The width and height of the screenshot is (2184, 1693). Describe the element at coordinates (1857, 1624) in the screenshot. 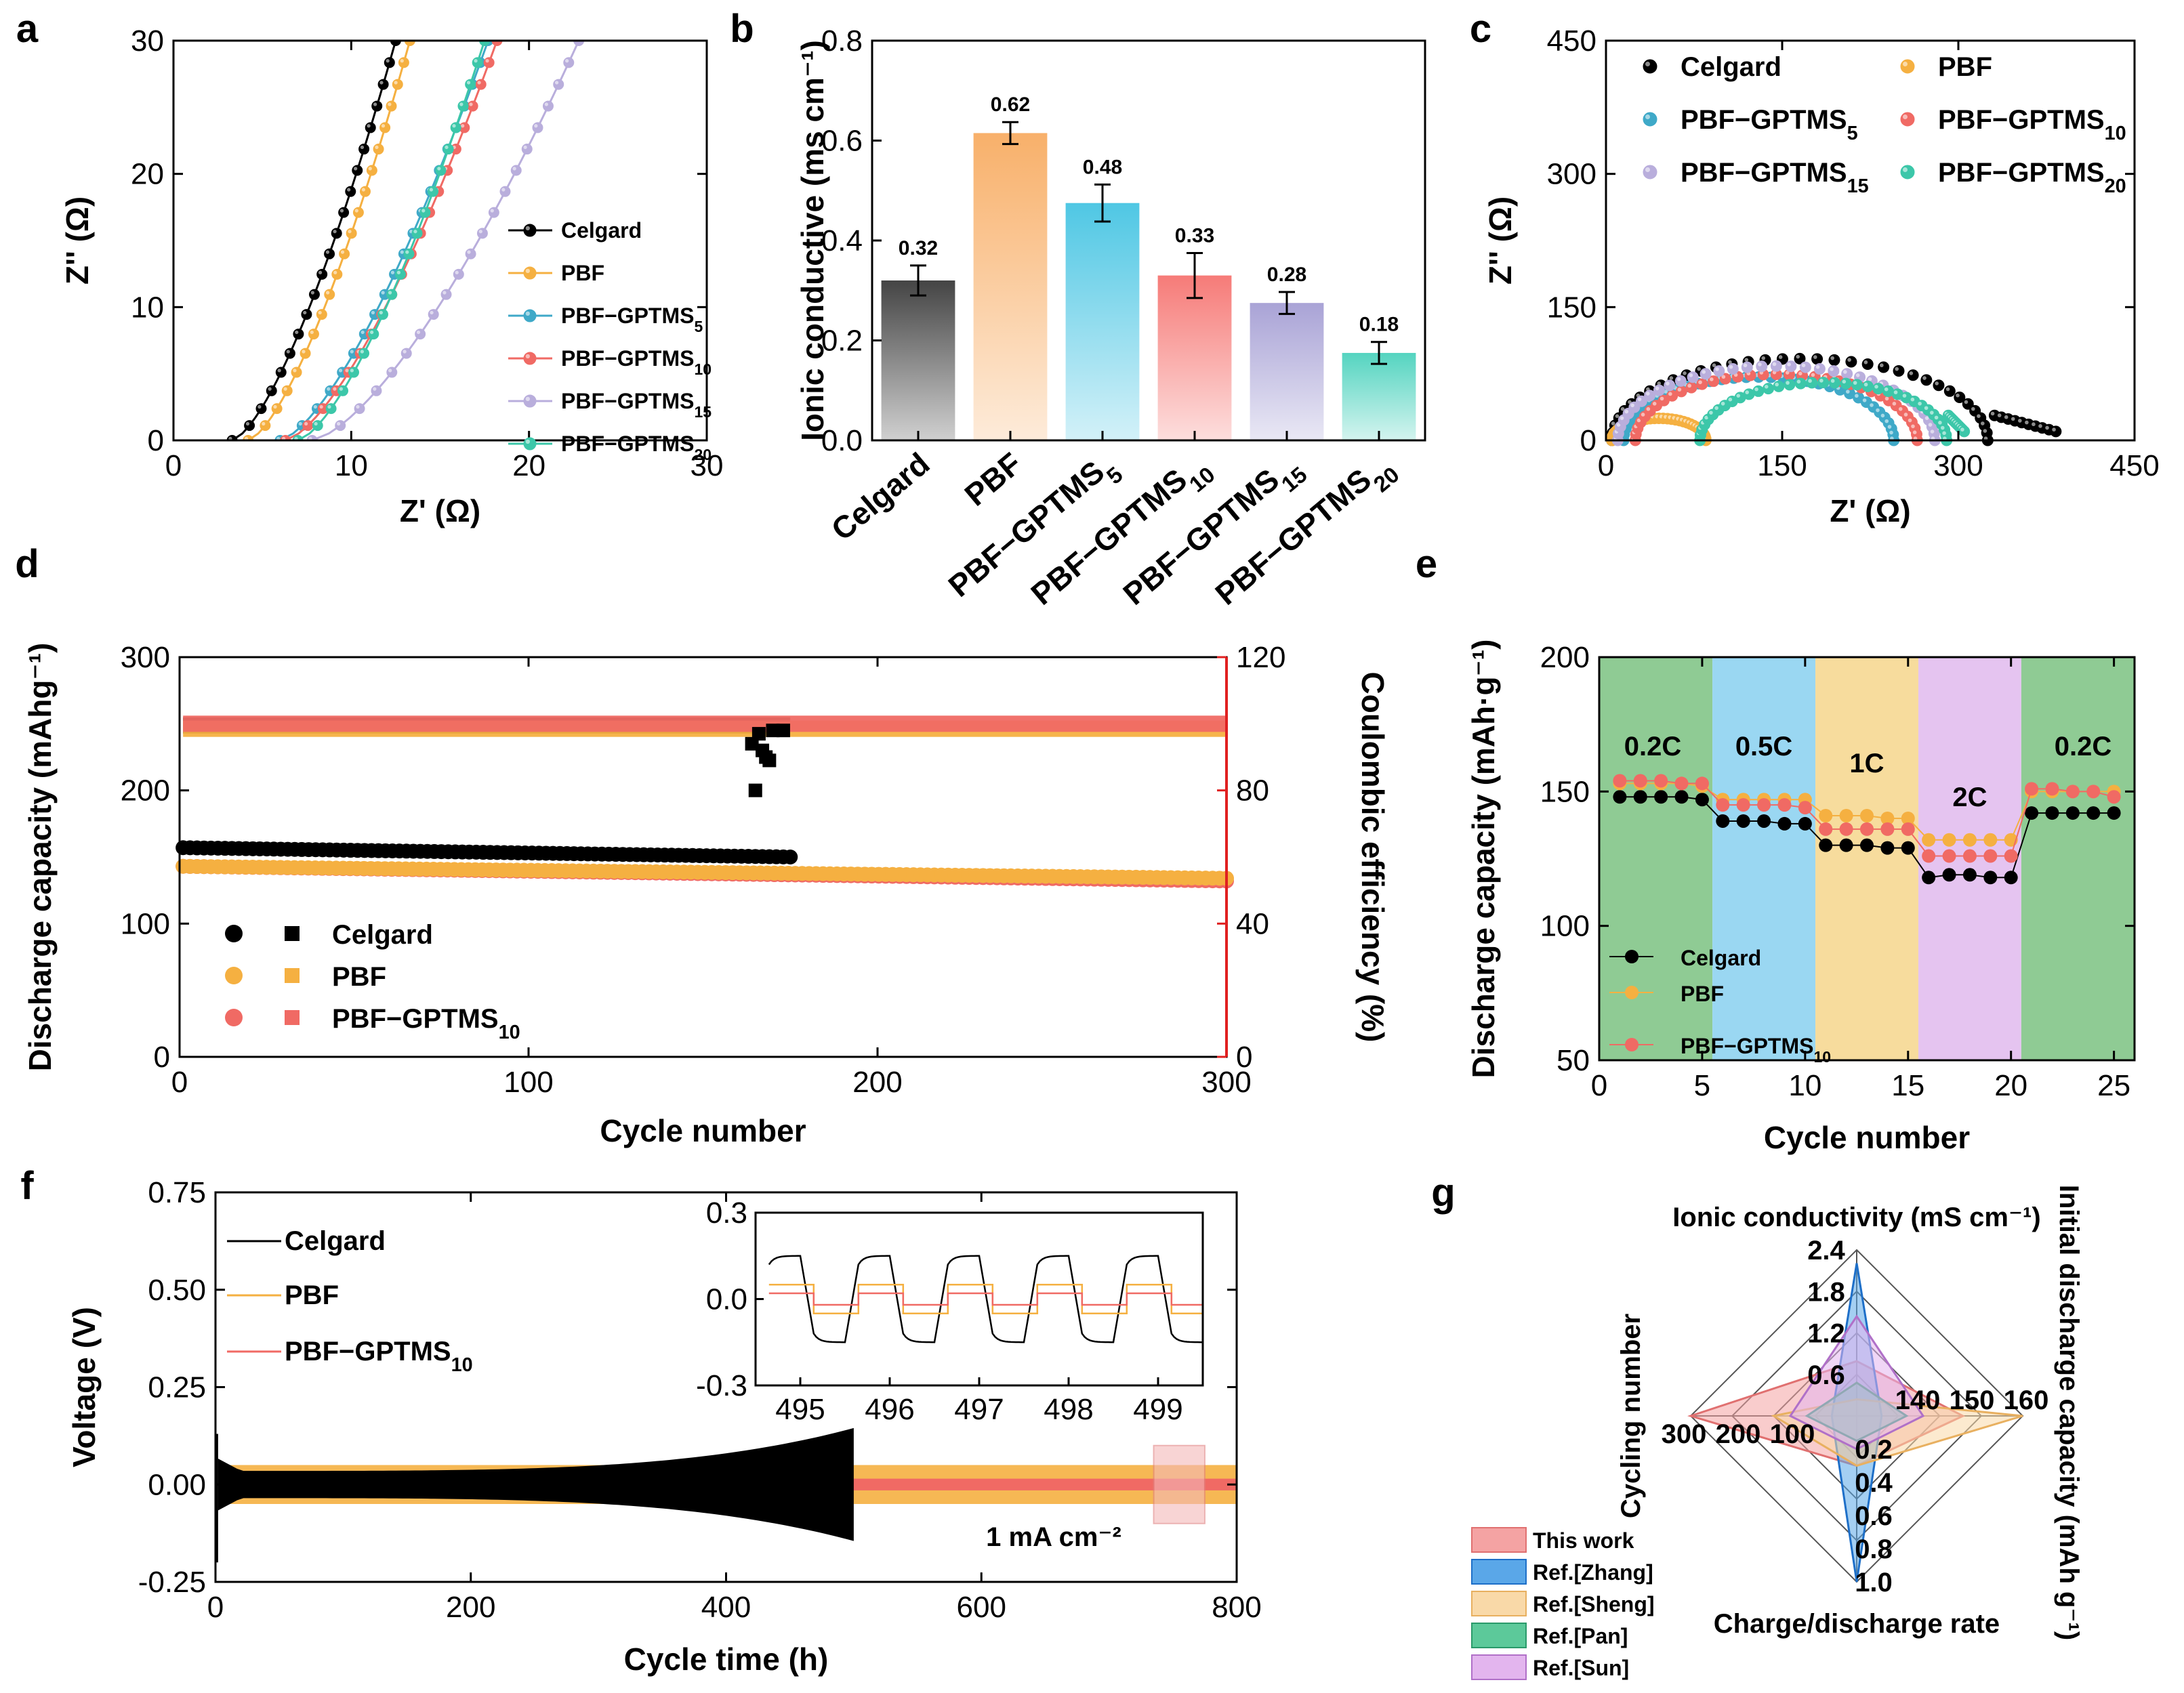

I see `radar-axis-label: Charge/discharge rate` at that location.